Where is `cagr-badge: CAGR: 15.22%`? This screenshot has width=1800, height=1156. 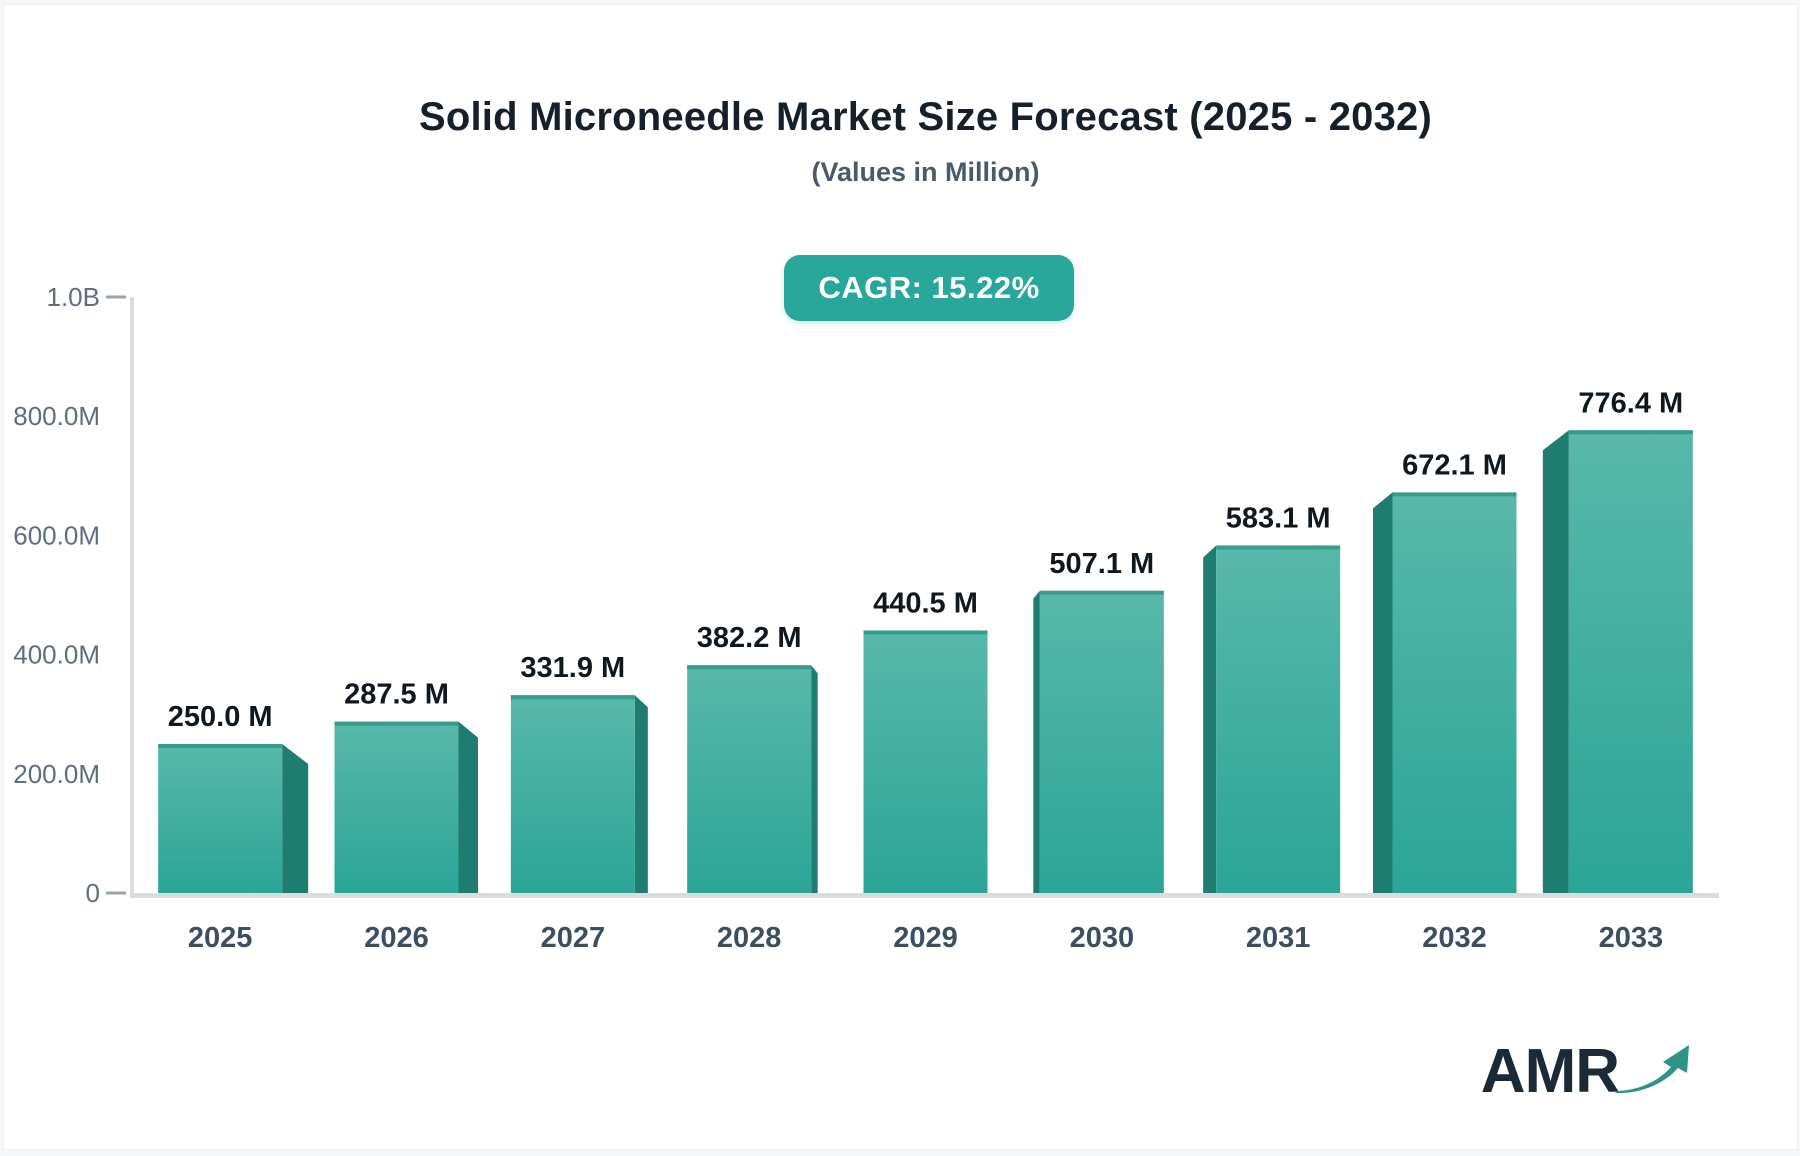
cagr-badge: CAGR: 15.22% is located at coordinates (929, 288).